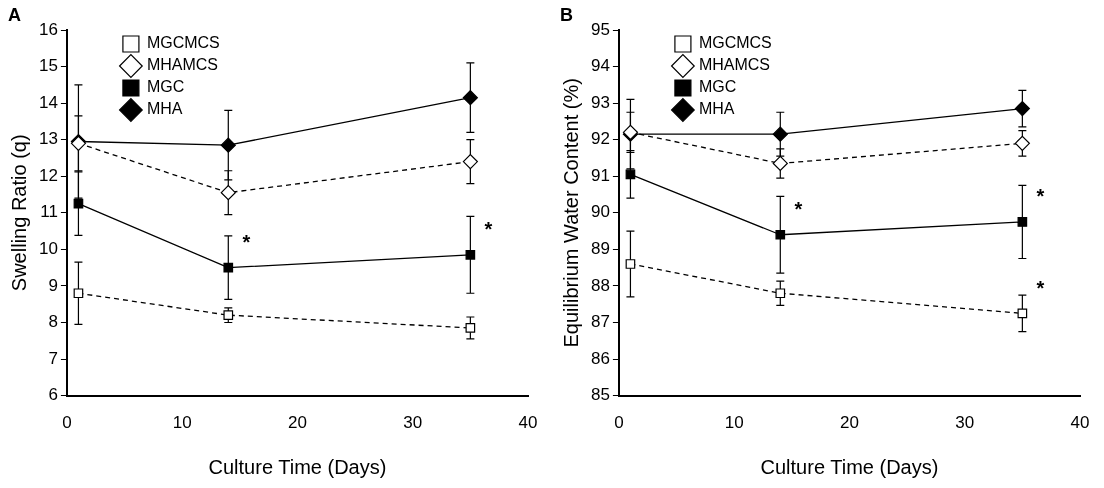 This screenshot has width=1104, height=488. What do you see at coordinates (53, 322) in the screenshot?
I see `y-tick-label: 8` at bounding box center [53, 322].